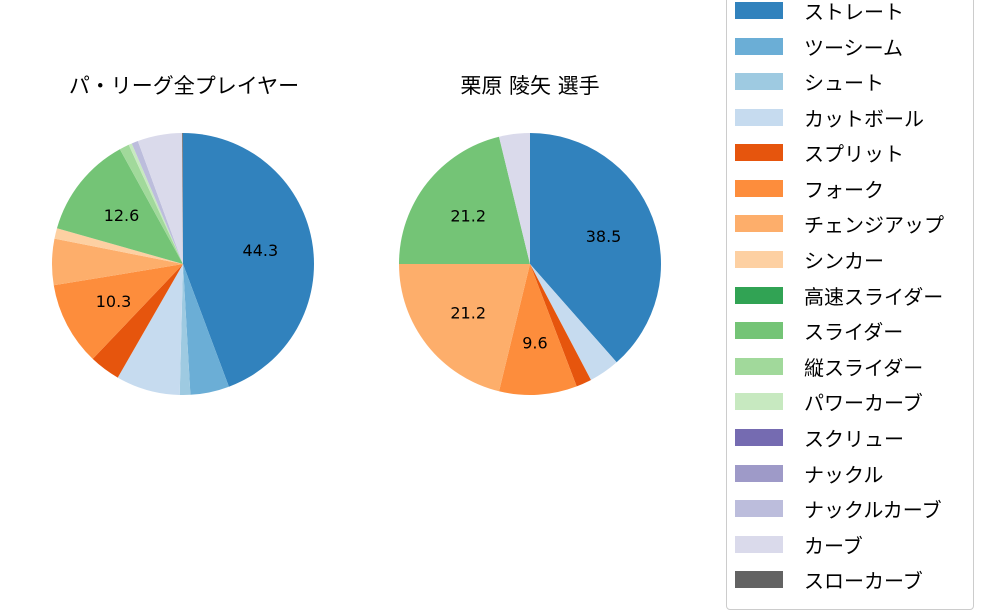 This screenshot has width=1000, height=610. Describe the element at coordinates (864, 118) in the screenshot. I see `legend-label: カットボール` at that location.